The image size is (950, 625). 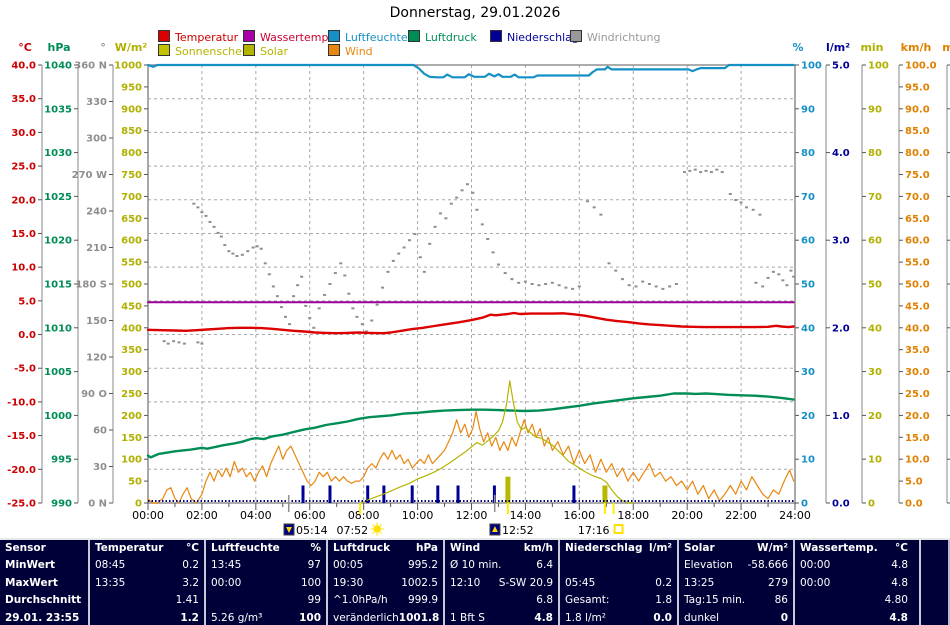 I want to click on legend-item-wind: Wind, so click(x=350, y=51).